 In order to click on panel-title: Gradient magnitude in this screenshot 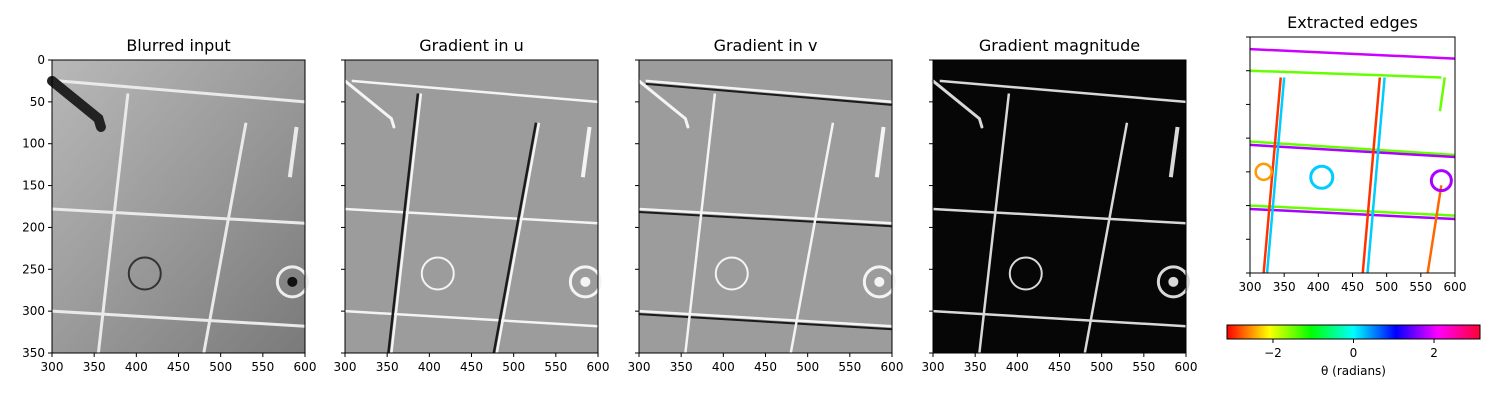, I will do `click(1059, 45)`.